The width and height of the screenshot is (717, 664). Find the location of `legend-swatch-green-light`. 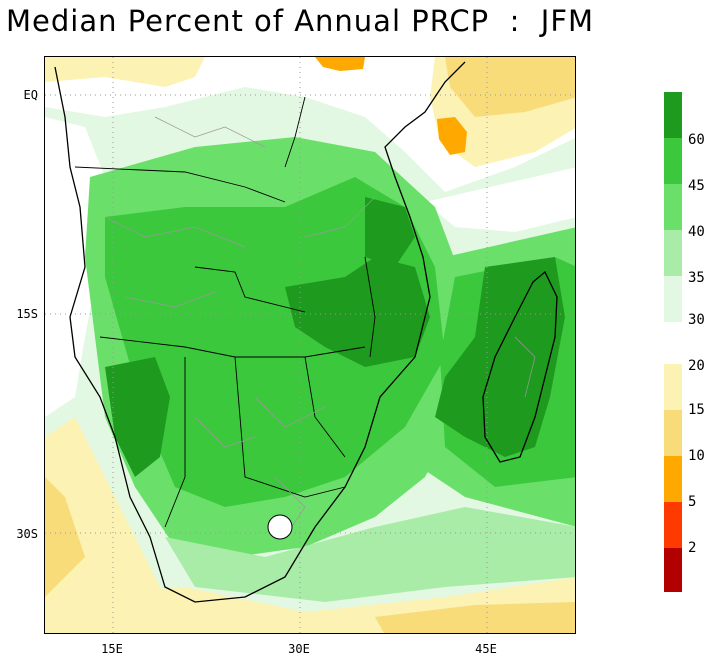

legend-swatch-green-light is located at coordinates (673, 207).